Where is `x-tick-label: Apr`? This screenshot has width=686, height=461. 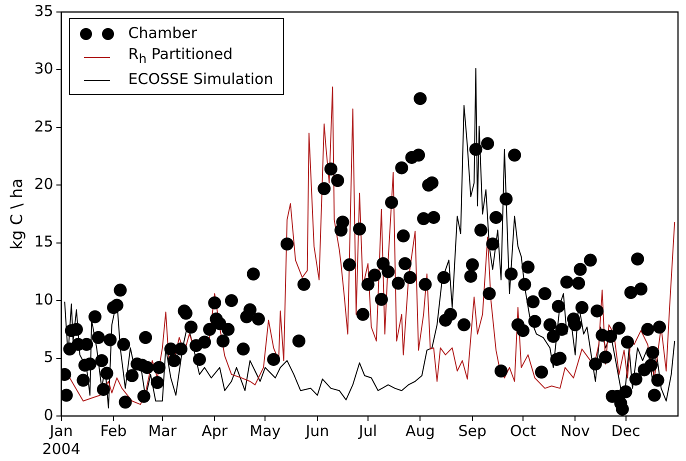 x-tick-label: Apr is located at coordinates (215, 431).